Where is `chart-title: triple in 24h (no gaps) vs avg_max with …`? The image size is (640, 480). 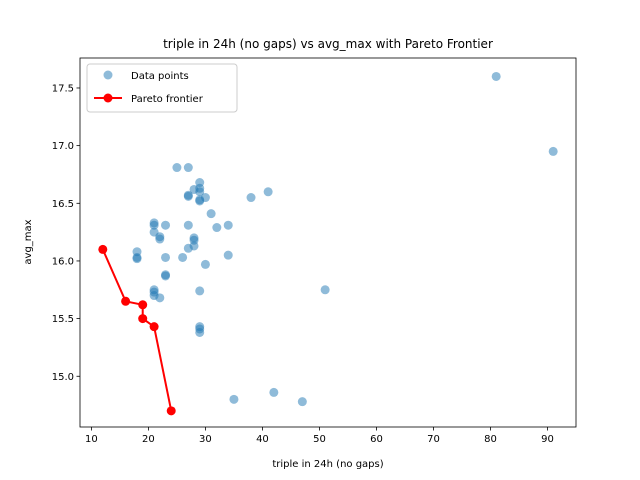 chart-title: triple in 24h (no gaps) vs avg_max with … is located at coordinates (328, 44).